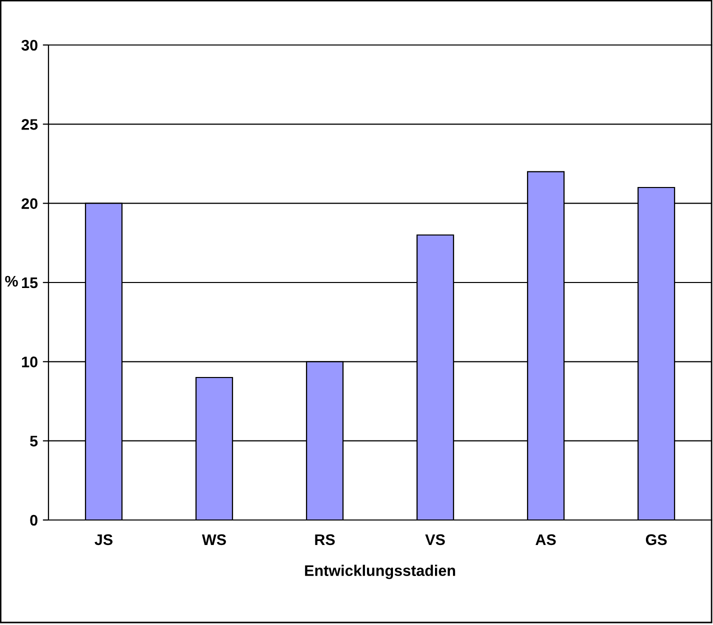  Describe the element at coordinates (546, 540) in the screenshot. I see `x-tick-label: AS` at that location.